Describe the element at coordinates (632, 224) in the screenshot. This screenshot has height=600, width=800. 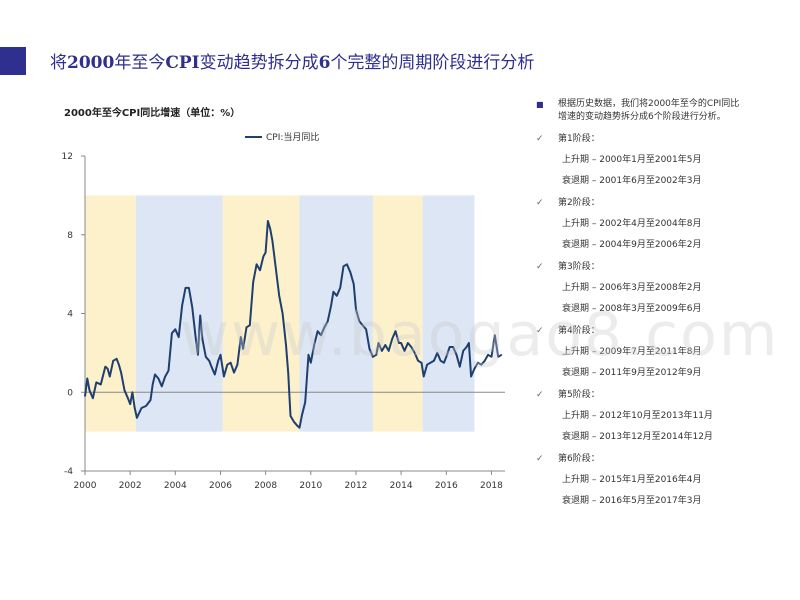
I see `stage-up-period: 上升期 – 2002年4月至2004年8月` at that location.